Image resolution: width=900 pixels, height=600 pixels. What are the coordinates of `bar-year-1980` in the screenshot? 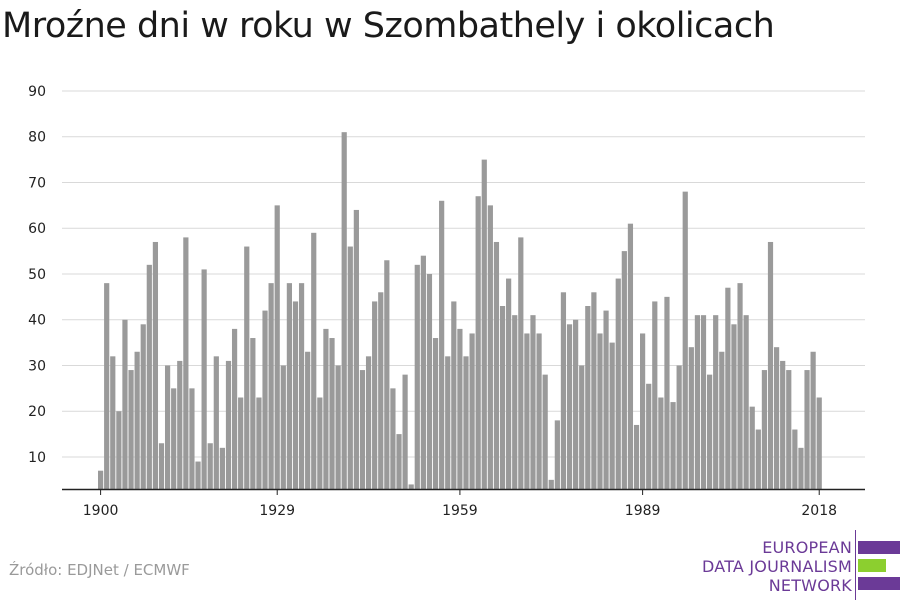 It's located at (588, 397).